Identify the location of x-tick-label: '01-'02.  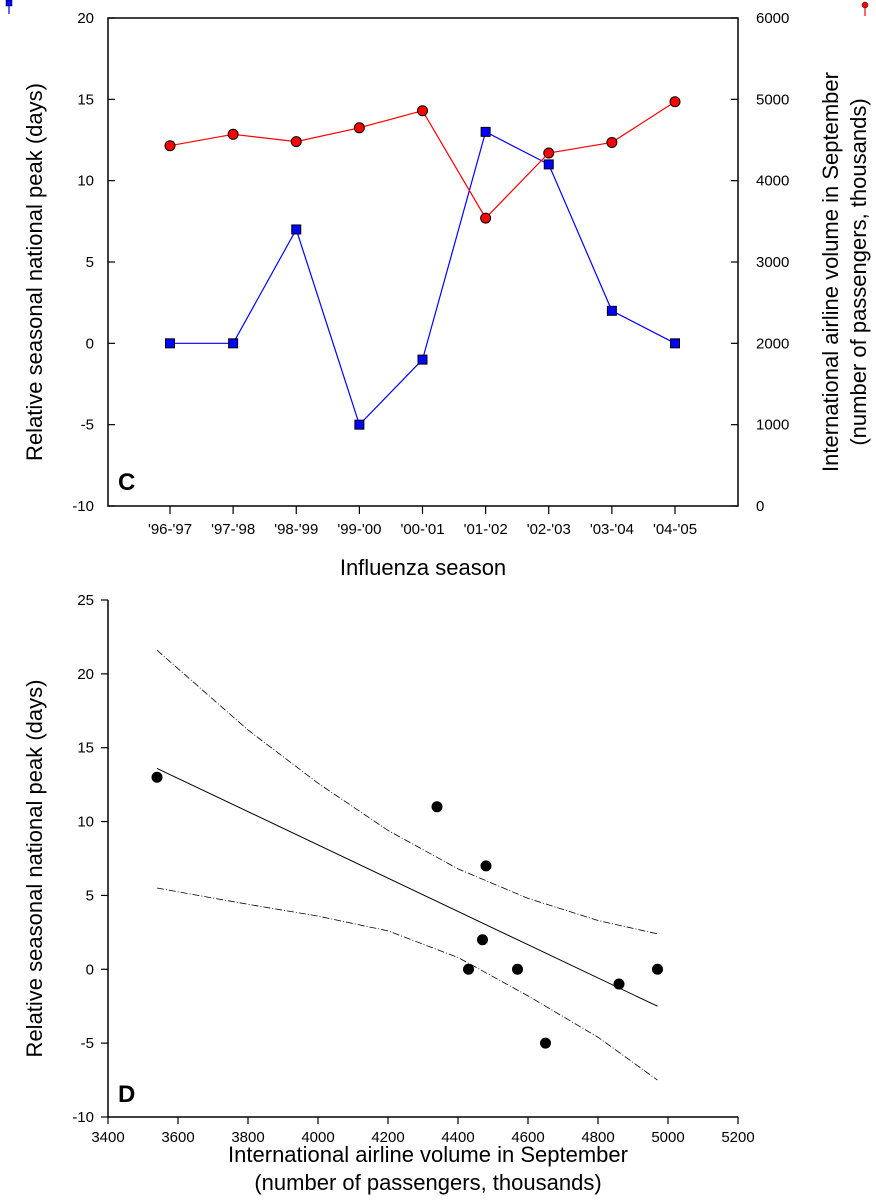
(486, 529).